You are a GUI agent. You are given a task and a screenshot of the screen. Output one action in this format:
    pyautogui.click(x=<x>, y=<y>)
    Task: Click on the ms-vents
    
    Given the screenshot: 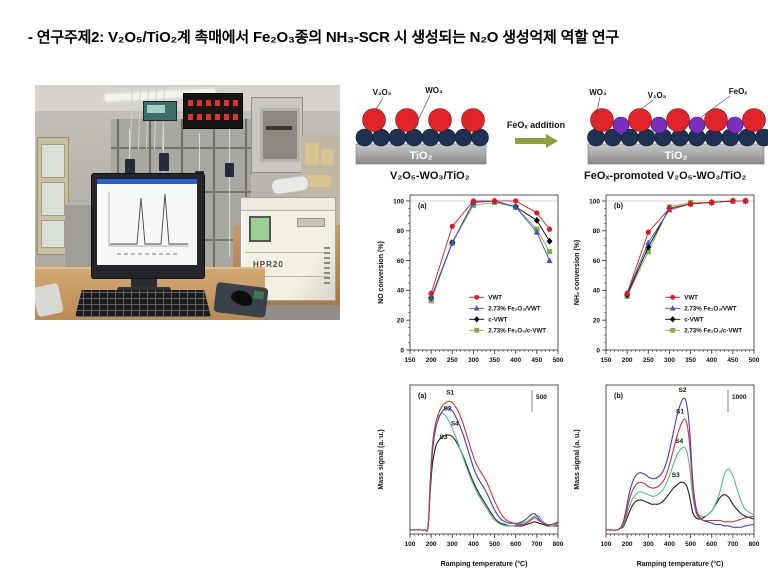 What is the action you would take?
    pyautogui.click(x=327, y=264)
    